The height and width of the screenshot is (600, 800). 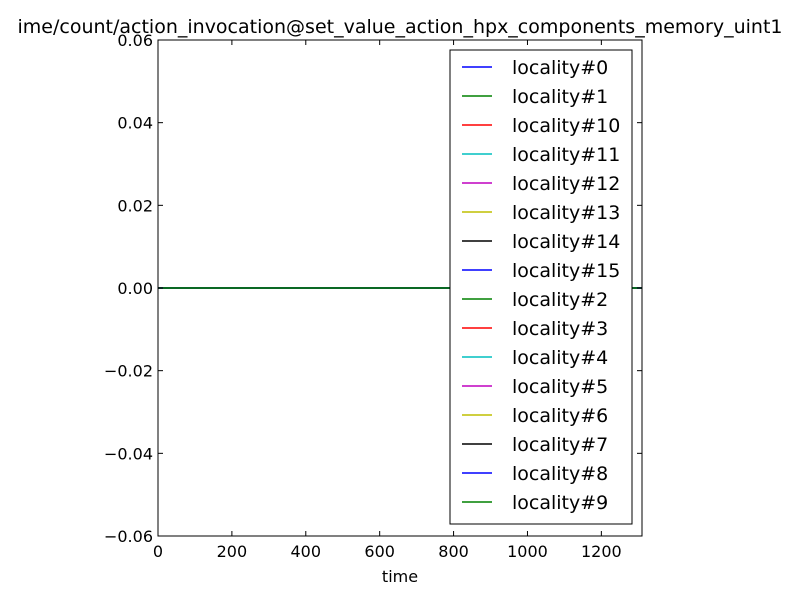 I want to click on x-tick-label: 400, so click(x=306, y=551).